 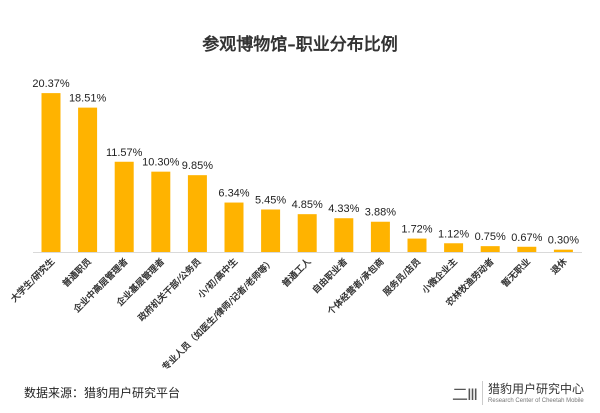 What do you see at coordinates (439, 276) in the screenshot?
I see `tick-label: 小微企业主` at bounding box center [439, 276].